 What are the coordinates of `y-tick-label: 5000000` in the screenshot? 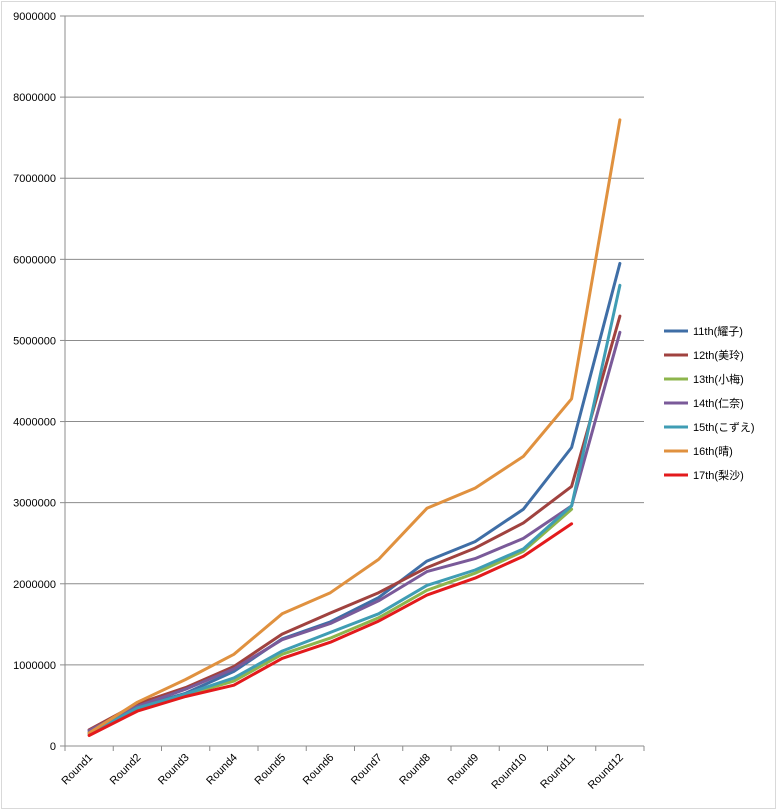 It's located at (34, 341).